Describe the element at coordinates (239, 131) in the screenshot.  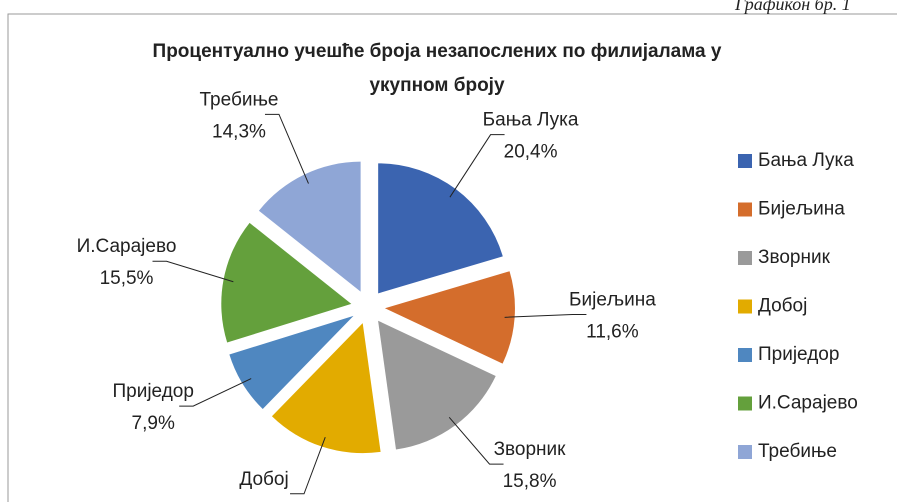
I see `data-label-value: 14,3%` at that location.